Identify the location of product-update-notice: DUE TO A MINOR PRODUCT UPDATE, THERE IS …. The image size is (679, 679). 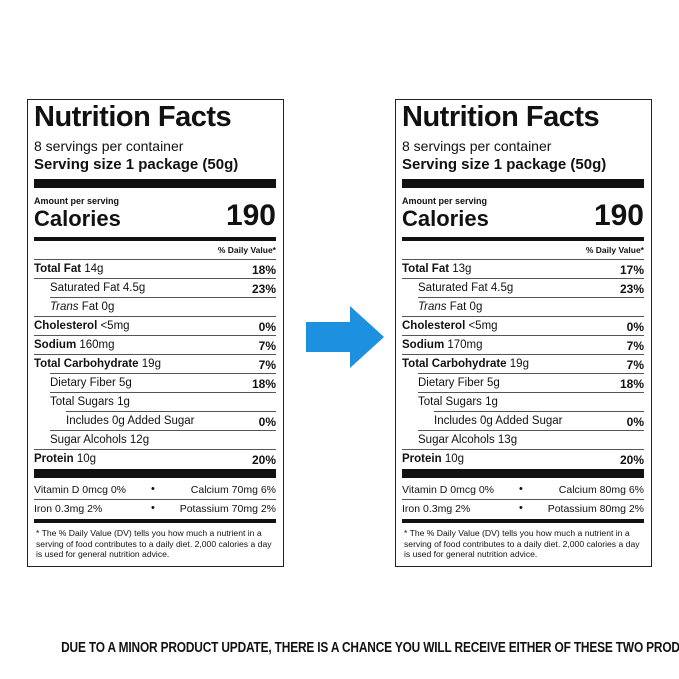
(370, 648).